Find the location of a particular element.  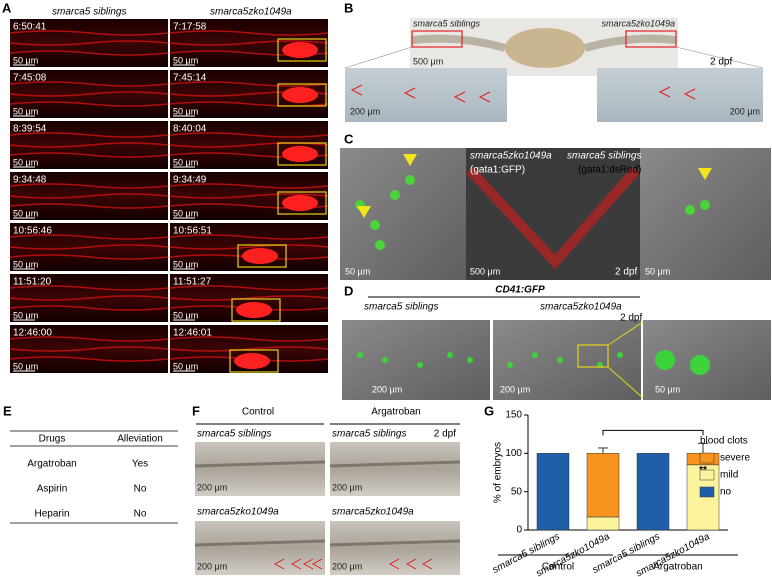

label: 11:51:20 is located at coordinates (32, 282).